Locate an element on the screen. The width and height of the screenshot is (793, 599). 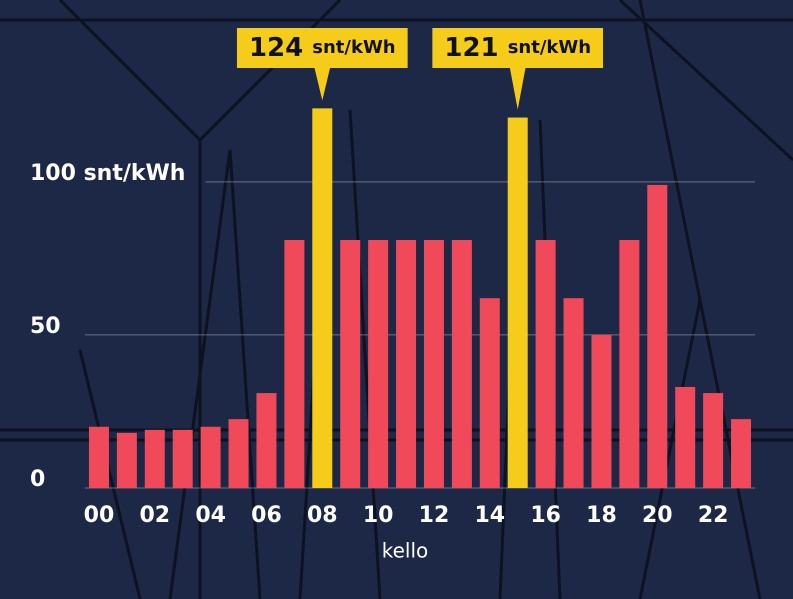
x-tick-label: 12 is located at coordinates (434, 515).